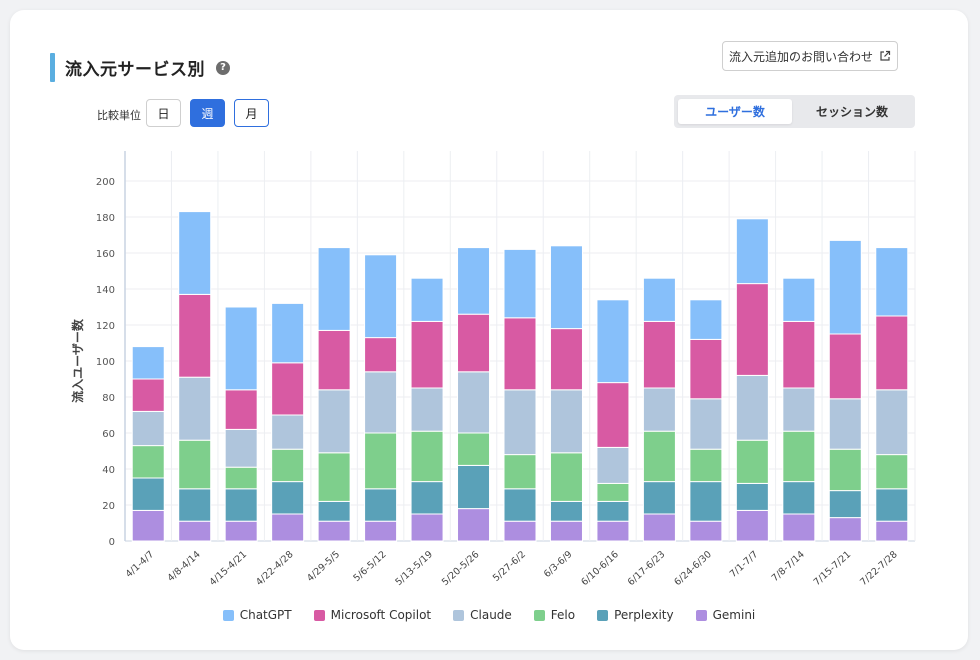  What do you see at coordinates (788, 566) in the screenshot?
I see `x-tick-label: 7/8-7/14` at bounding box center [788, 566].